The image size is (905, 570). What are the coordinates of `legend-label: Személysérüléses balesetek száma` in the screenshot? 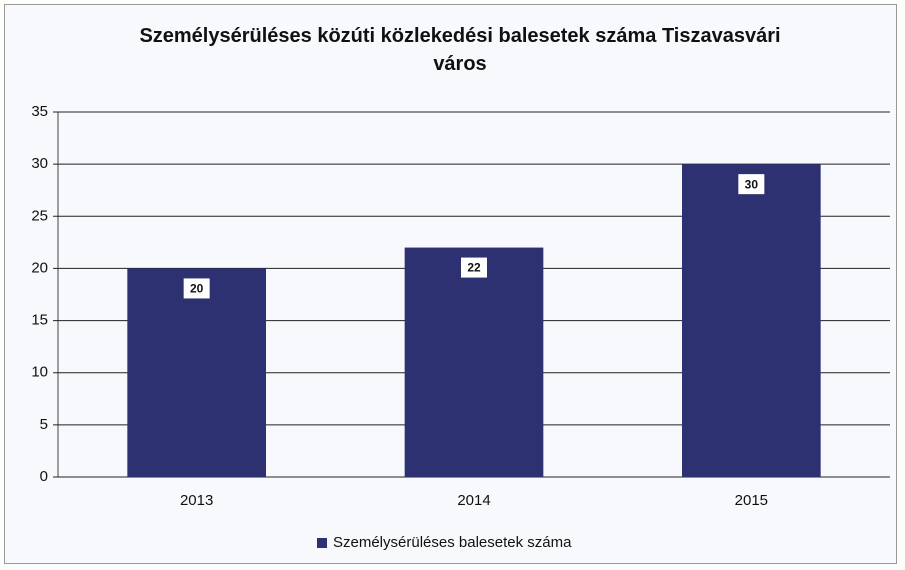 It's located at (452, 542).